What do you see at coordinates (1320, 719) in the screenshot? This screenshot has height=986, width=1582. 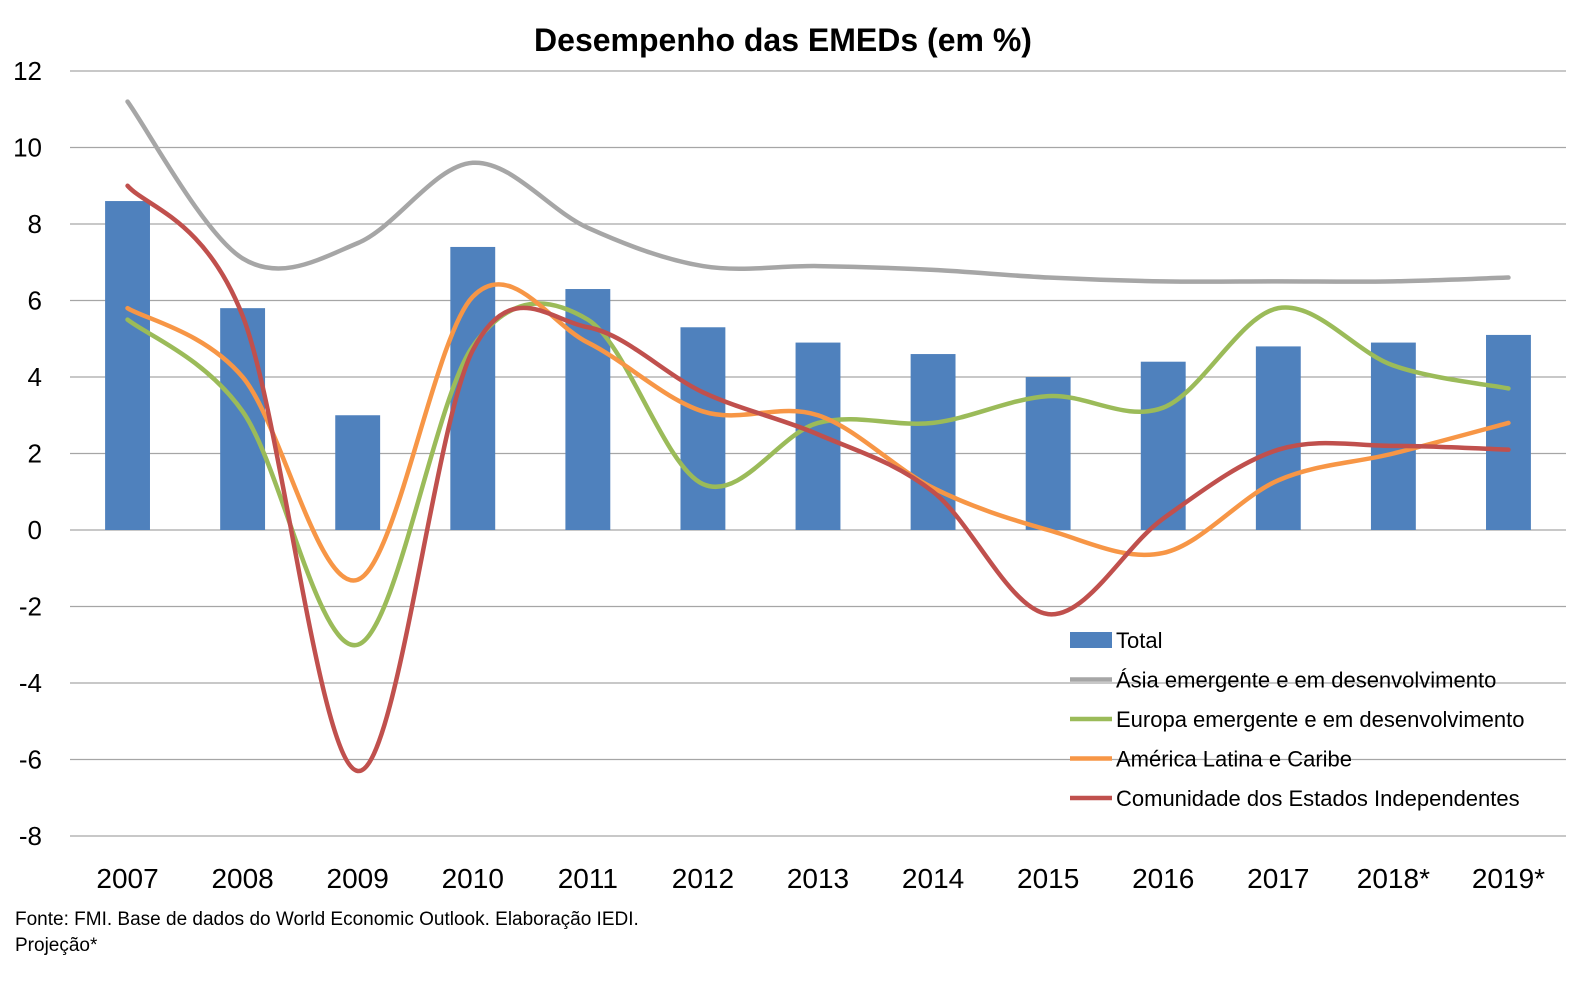 I see `legend-item-europa: Europa emergente e em desenvolvimento` at bounding box center [1320, 719].